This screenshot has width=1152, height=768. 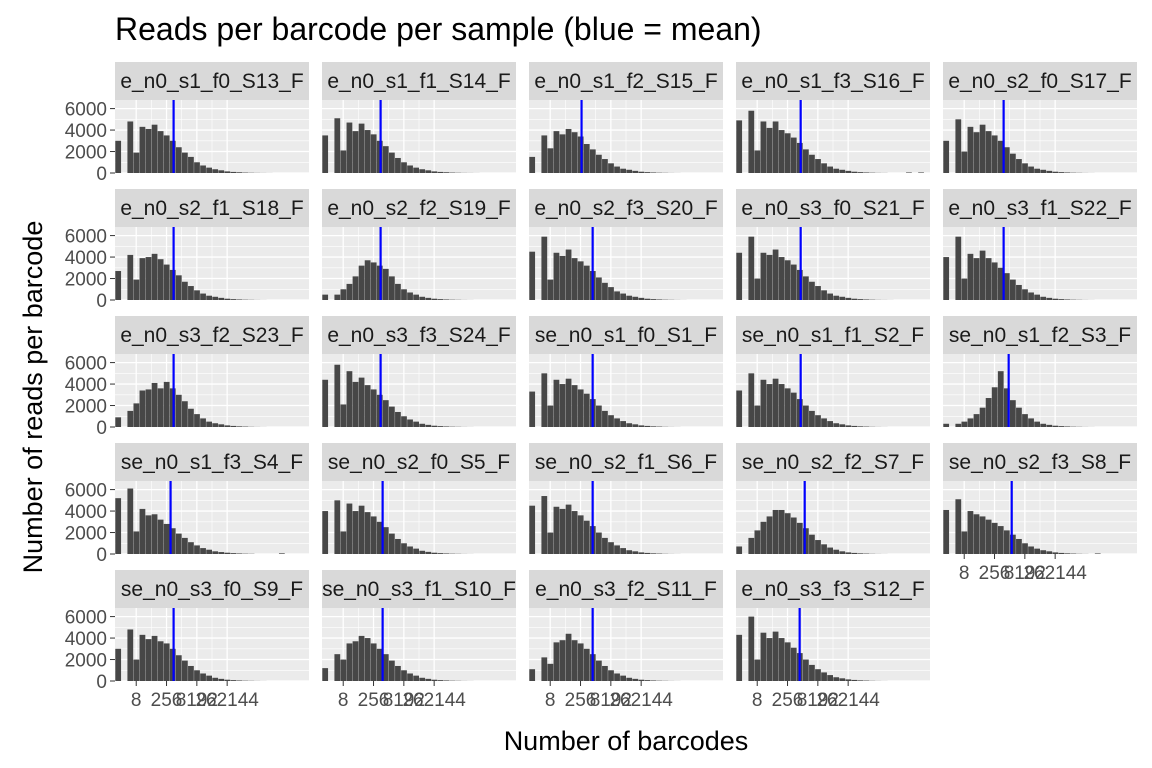 What do you see at coordinates (611, 700) in the screenshot?
I see `x-tick-label: 8192` at bounding box center [611, 700].